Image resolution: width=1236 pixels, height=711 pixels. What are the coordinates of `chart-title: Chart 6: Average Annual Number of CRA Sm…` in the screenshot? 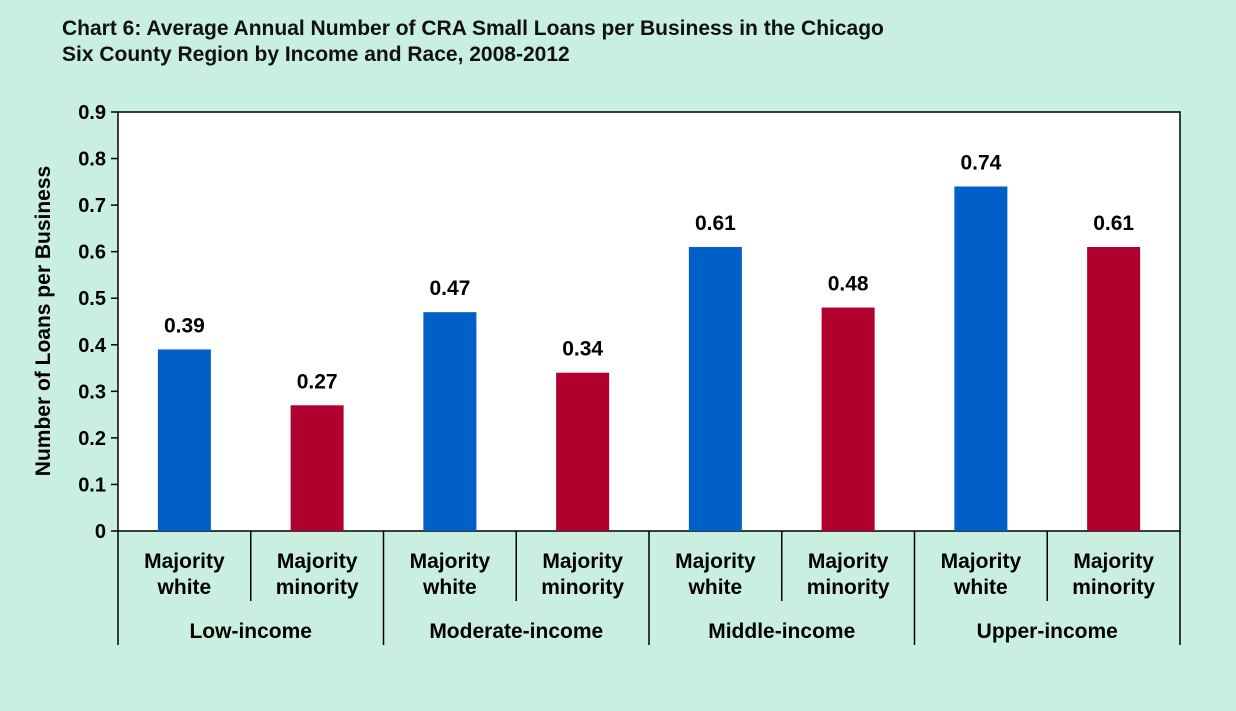 It's located at (562, 42).